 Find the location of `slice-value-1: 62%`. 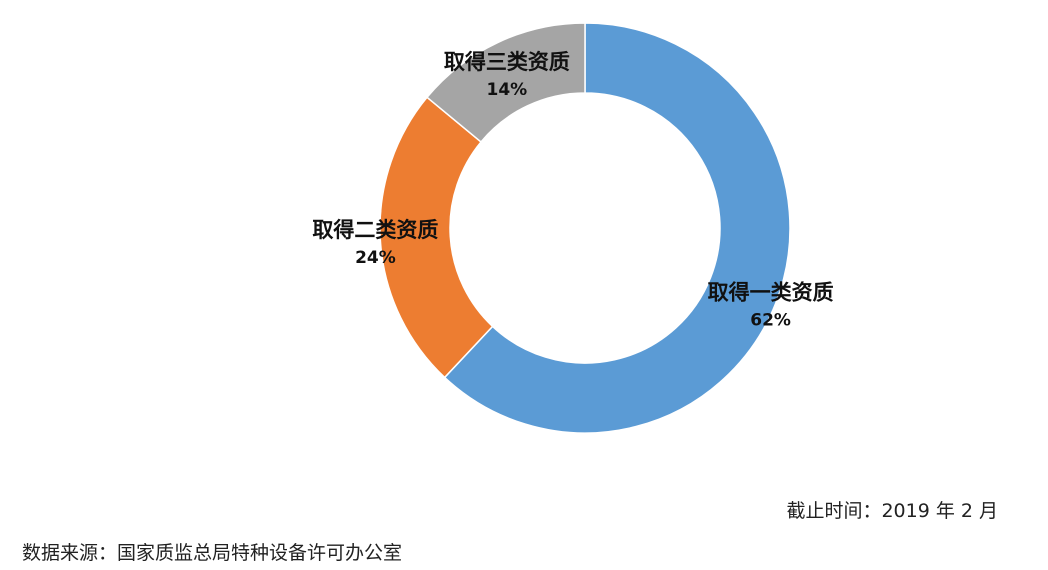

slice-value-1: 62% is located at coordinates (770, 320).